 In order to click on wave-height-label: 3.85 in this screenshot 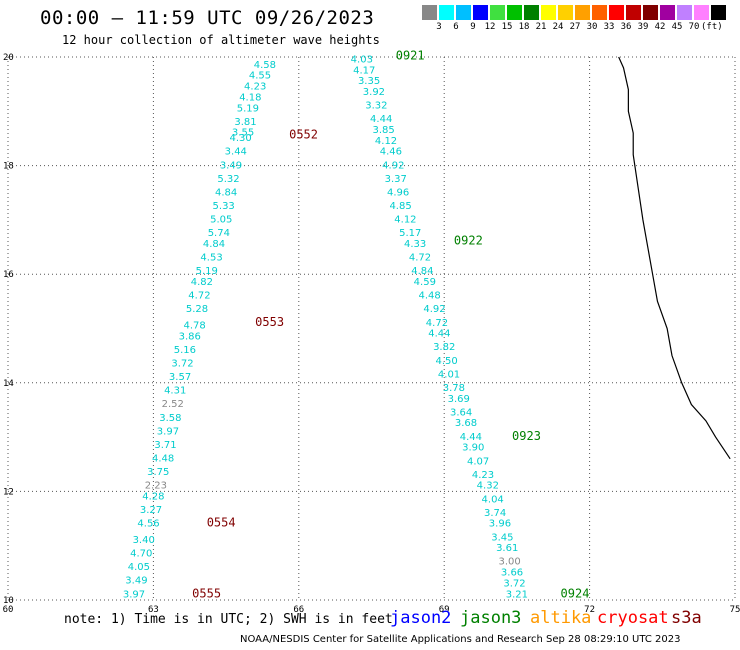, I will do `click(383, 130)`.